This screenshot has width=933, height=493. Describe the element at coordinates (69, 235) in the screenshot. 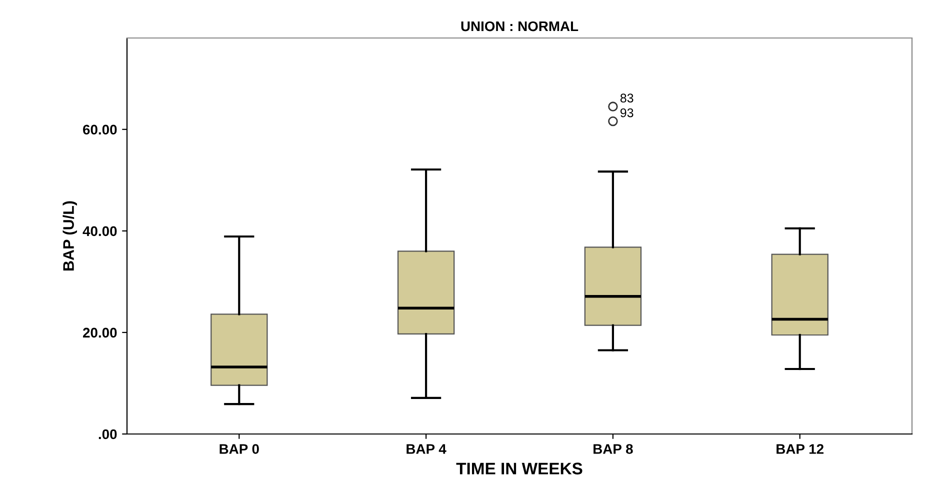

I see `y-axis-title: BAP (U/L)` at that location.